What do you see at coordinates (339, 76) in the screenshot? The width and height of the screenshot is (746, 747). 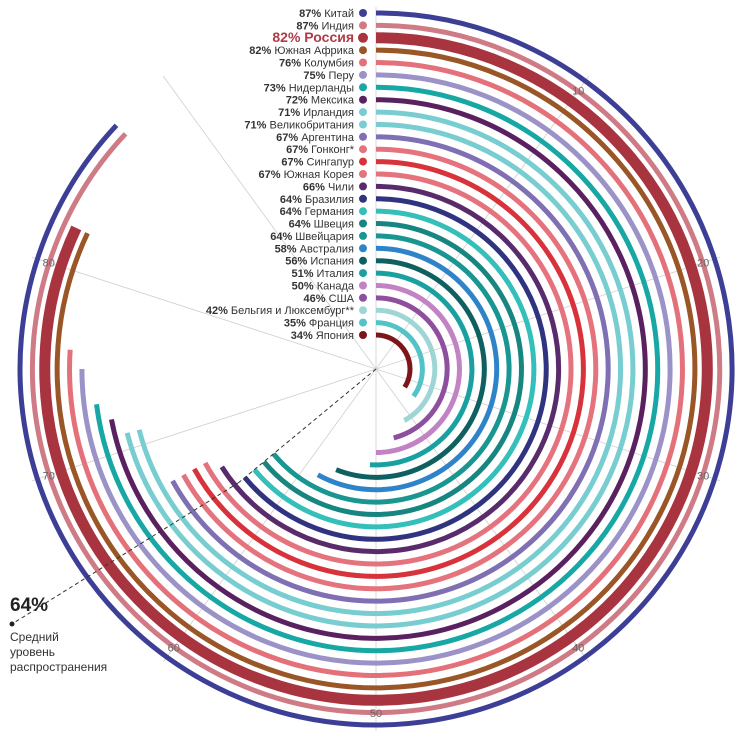 I see `series-country: Перу` at bounding box center [339, 76].